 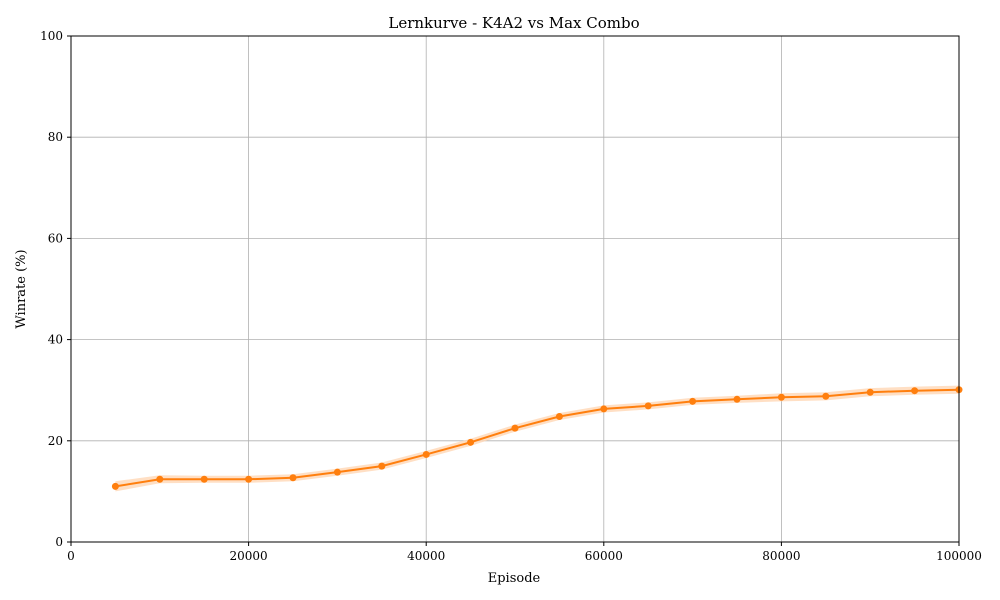 I want to click on x-tick-label: 0, so click(x=71, y=556).